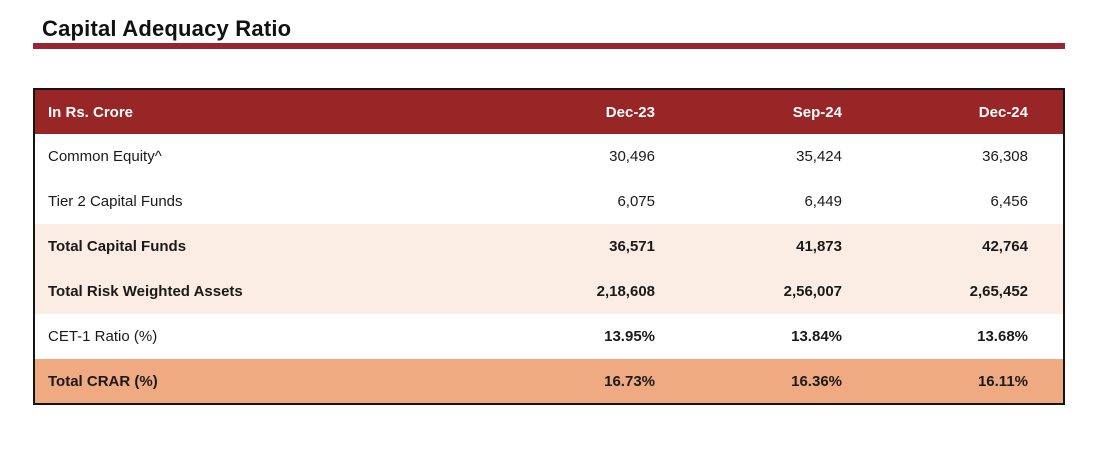 This screenshot has width=1096, height=451. I want to click on cell-value: 13.95%, so click(596, 336).